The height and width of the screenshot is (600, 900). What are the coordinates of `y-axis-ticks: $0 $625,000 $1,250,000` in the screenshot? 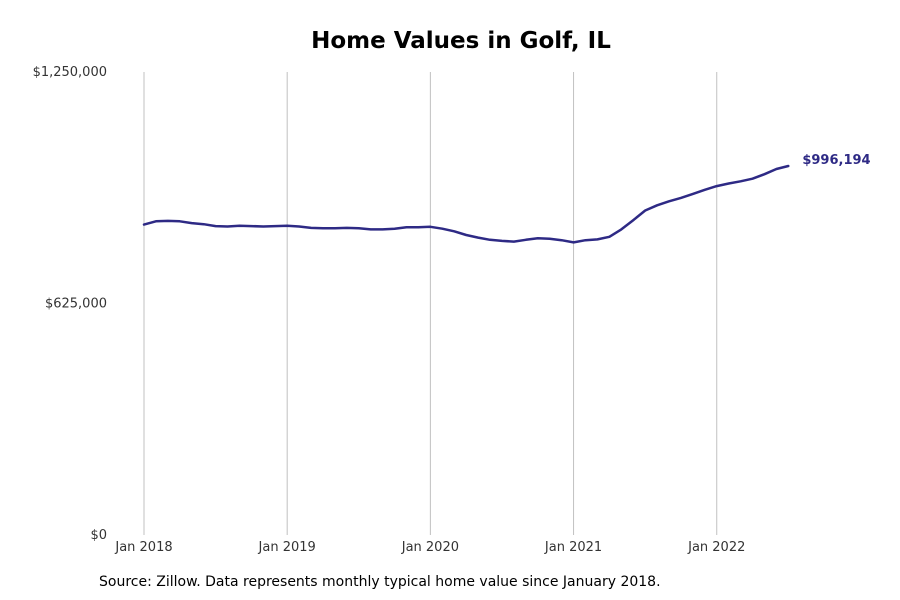 It's located at (70, 304).